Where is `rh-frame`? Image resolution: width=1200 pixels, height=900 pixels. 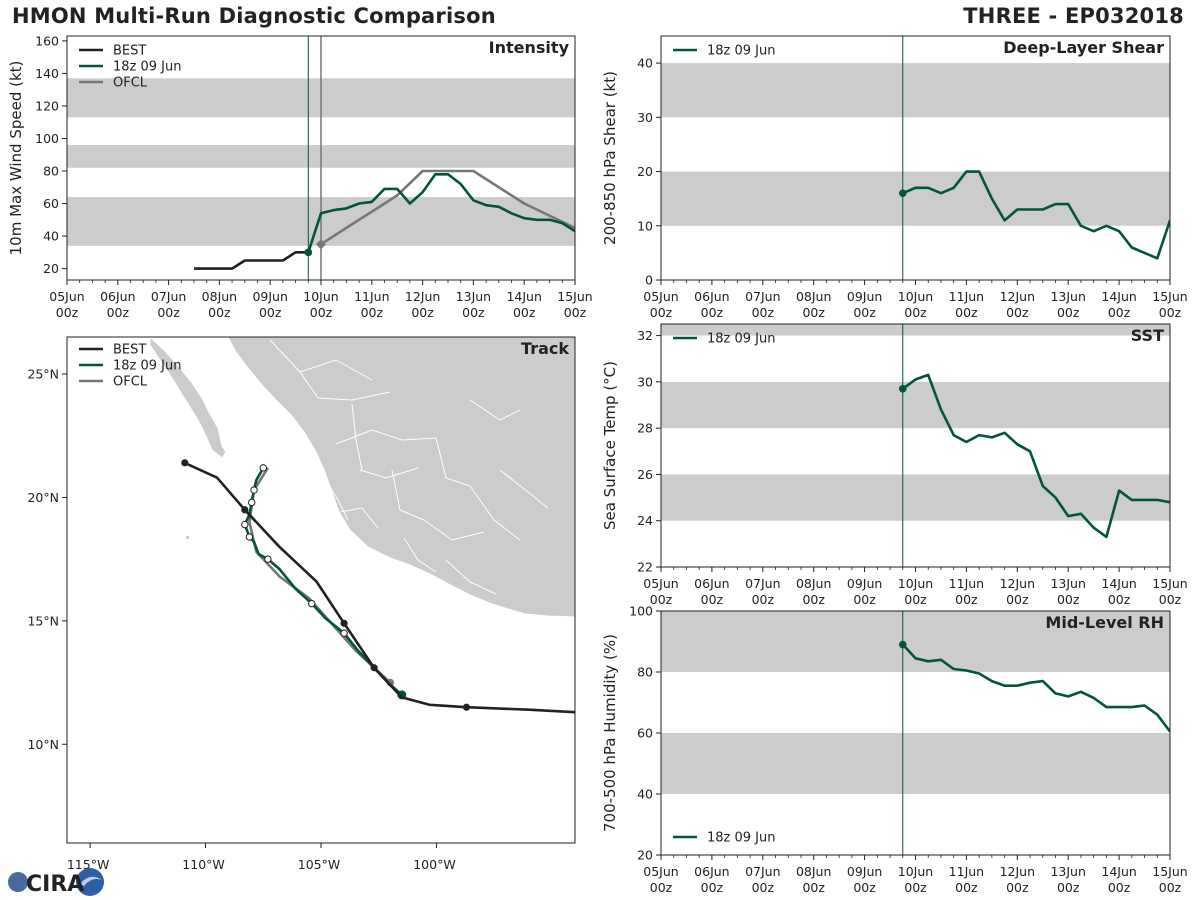
rh-frame is located at coordinates (915, 733).